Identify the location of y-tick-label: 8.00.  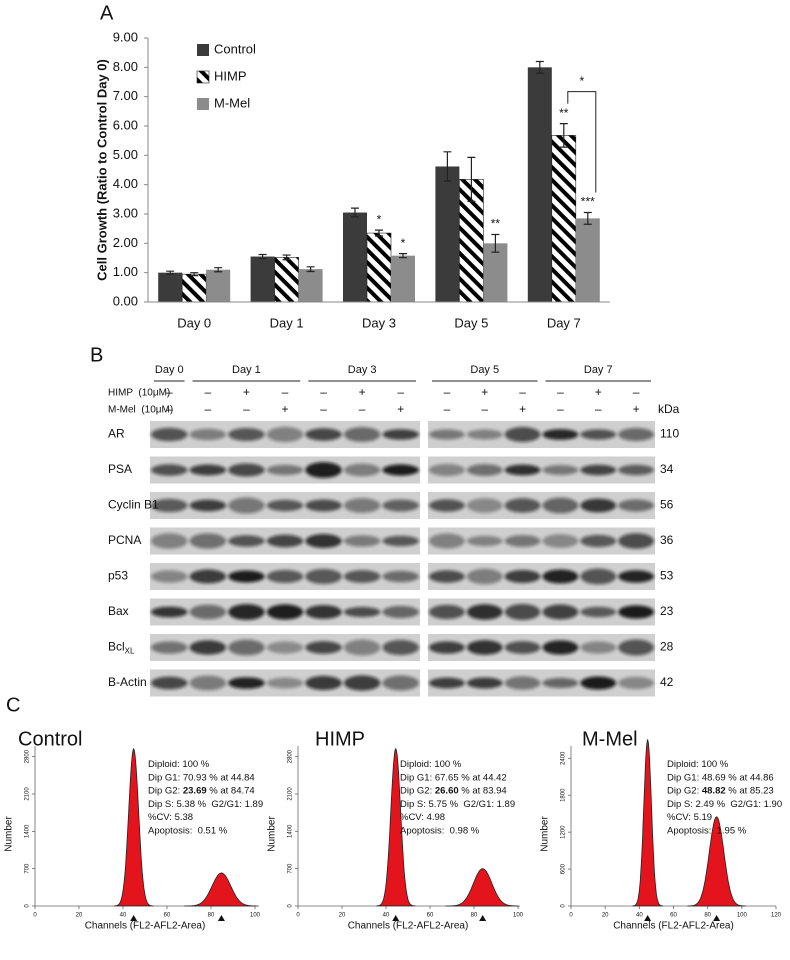
(125, 66).